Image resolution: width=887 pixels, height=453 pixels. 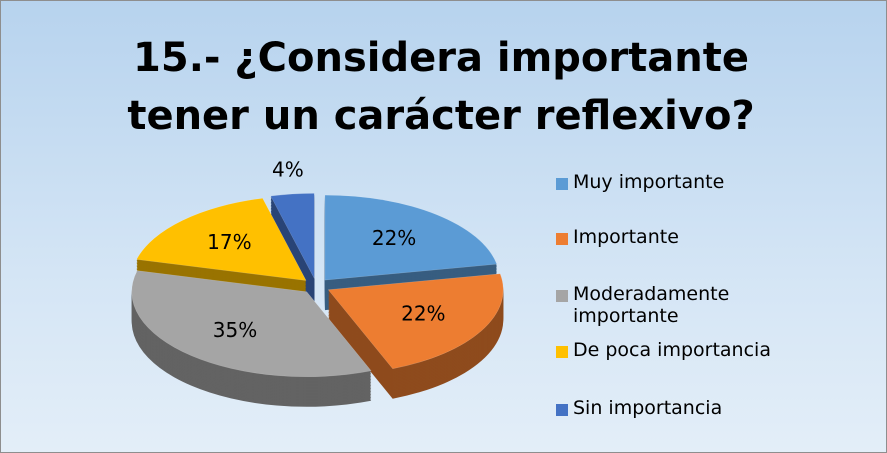 What do you see at coordinates (626, 237) in the screenshot?
I see `legend-label: Importante` at bounding box center [626, 237].